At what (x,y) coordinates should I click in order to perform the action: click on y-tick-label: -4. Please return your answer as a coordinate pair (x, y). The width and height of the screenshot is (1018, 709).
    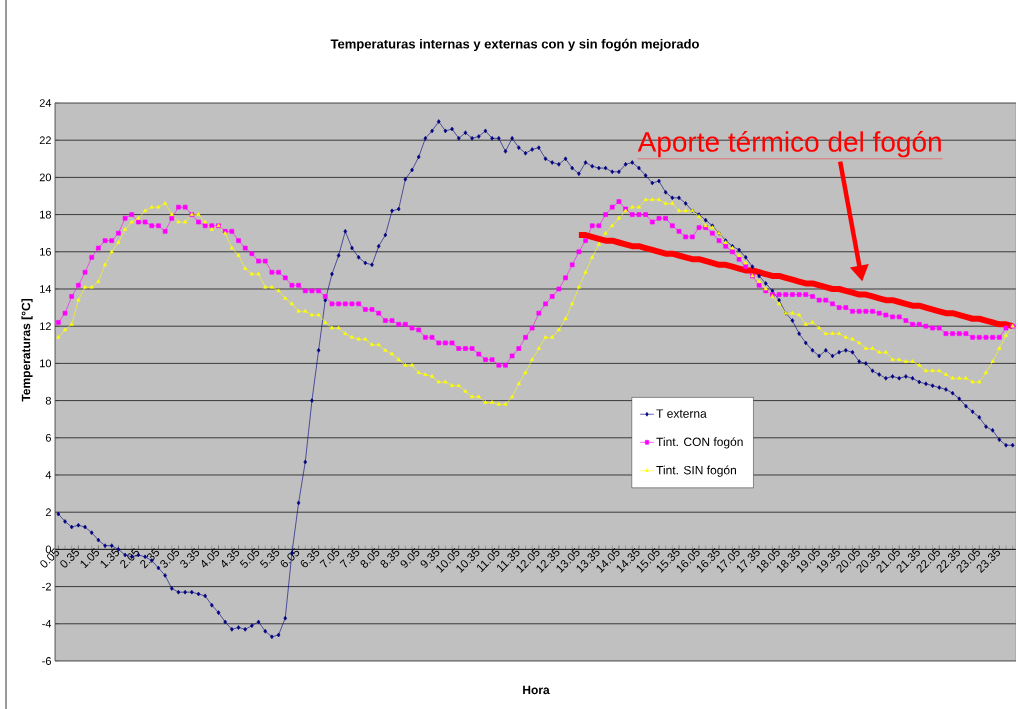
    Looking at the image, I should click on (47, 624).